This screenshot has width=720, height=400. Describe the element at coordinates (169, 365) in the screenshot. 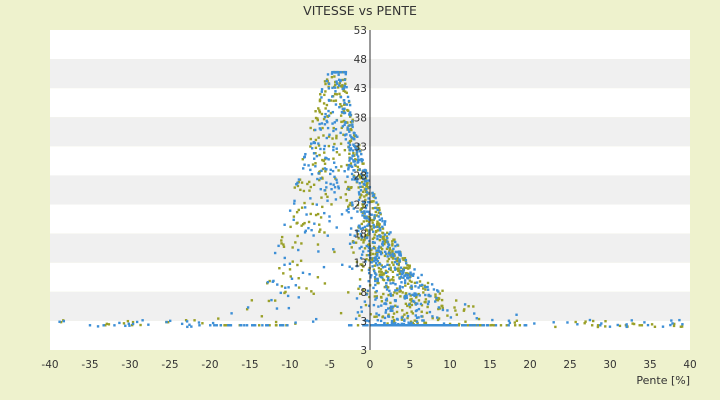

I see `x-tick-label: -25` at that location.